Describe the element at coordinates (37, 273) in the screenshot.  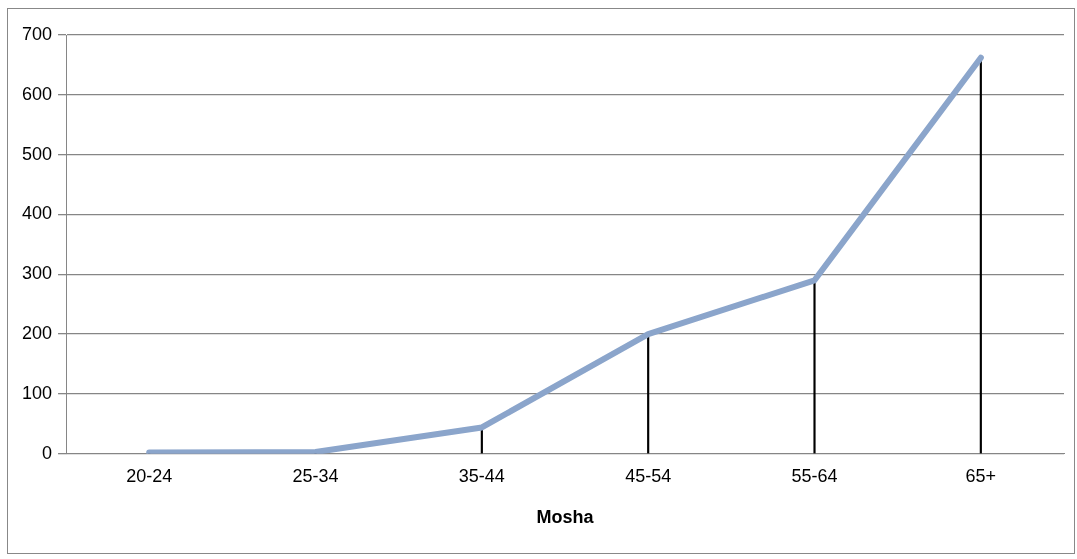
I see `y-tick-label: 300` at that location.